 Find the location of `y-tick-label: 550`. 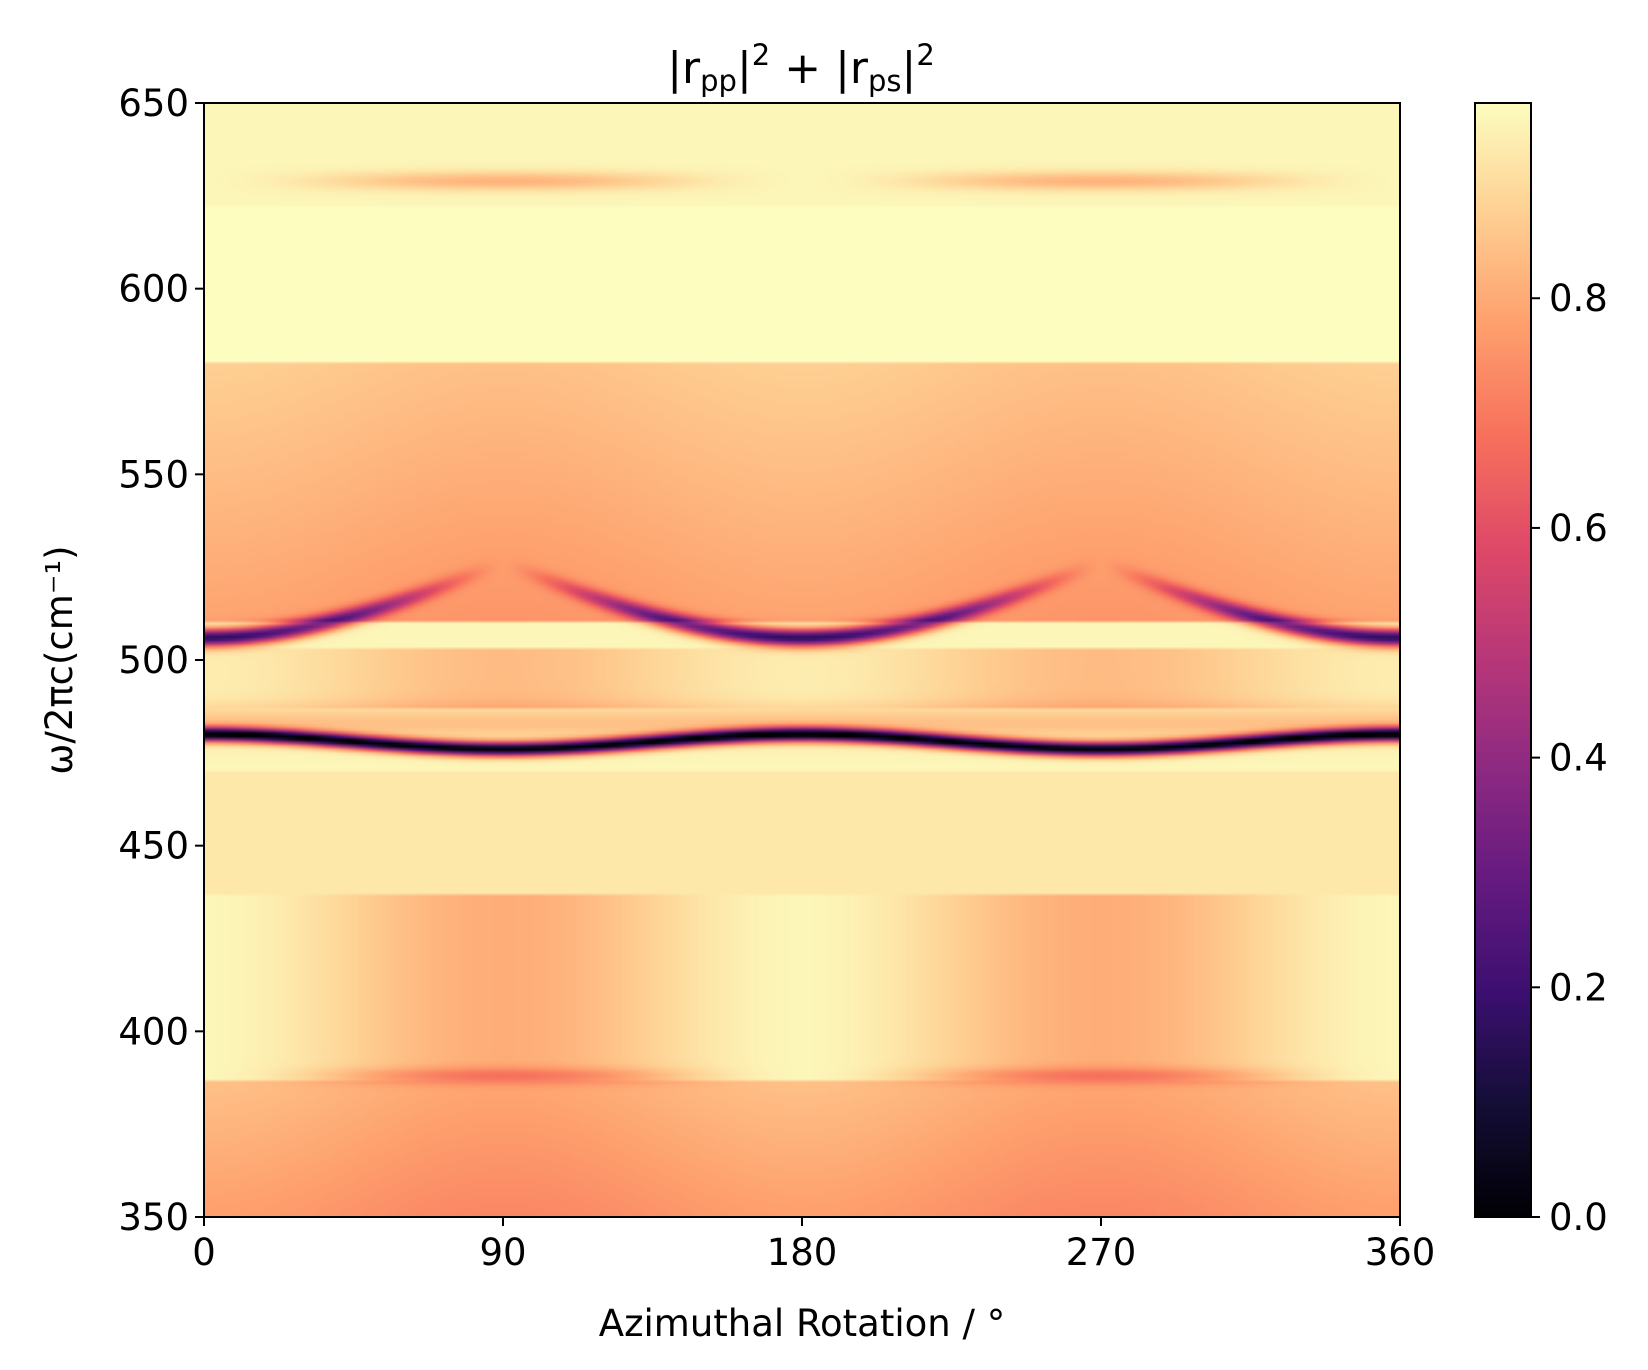

y-tick-label: 550 is located at coordinates (153, 474).